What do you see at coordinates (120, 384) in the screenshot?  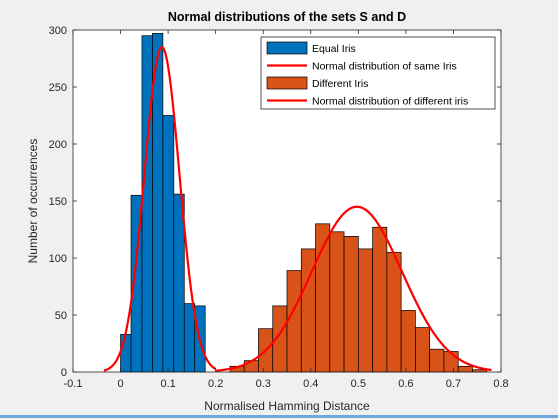 I see `x-tick-label-1: 0` at bounding box center [120, 384].